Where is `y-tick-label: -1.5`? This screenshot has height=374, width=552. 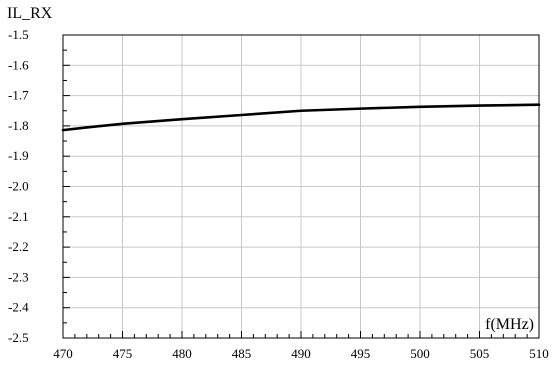
y-tick-label: -1.5 is located at coordinates (18, 34).